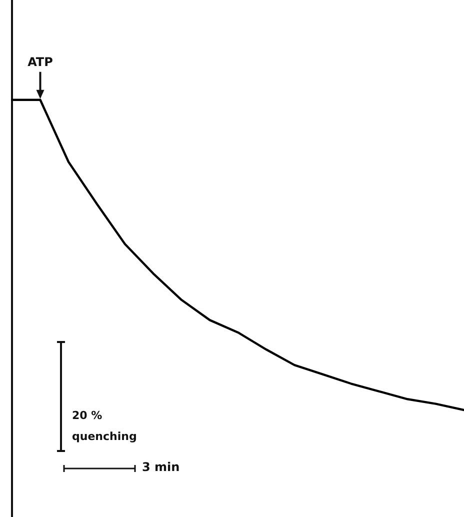 This screenshot has height=517, width=464. I want to click on text: ATP, so click(41, 61).